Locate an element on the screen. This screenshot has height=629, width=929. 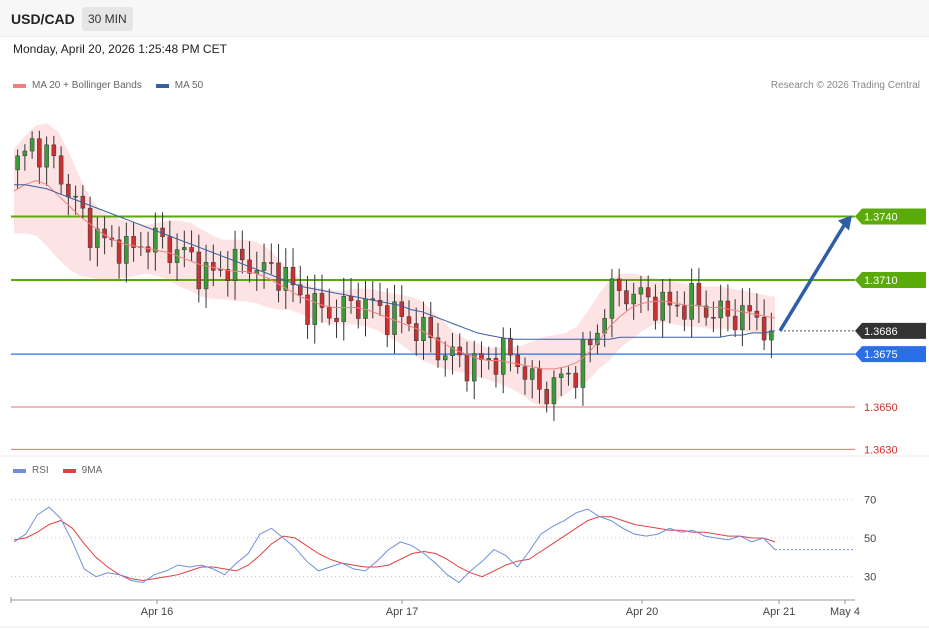
level-tag-1.3710 is located at coordinates (890, 280).